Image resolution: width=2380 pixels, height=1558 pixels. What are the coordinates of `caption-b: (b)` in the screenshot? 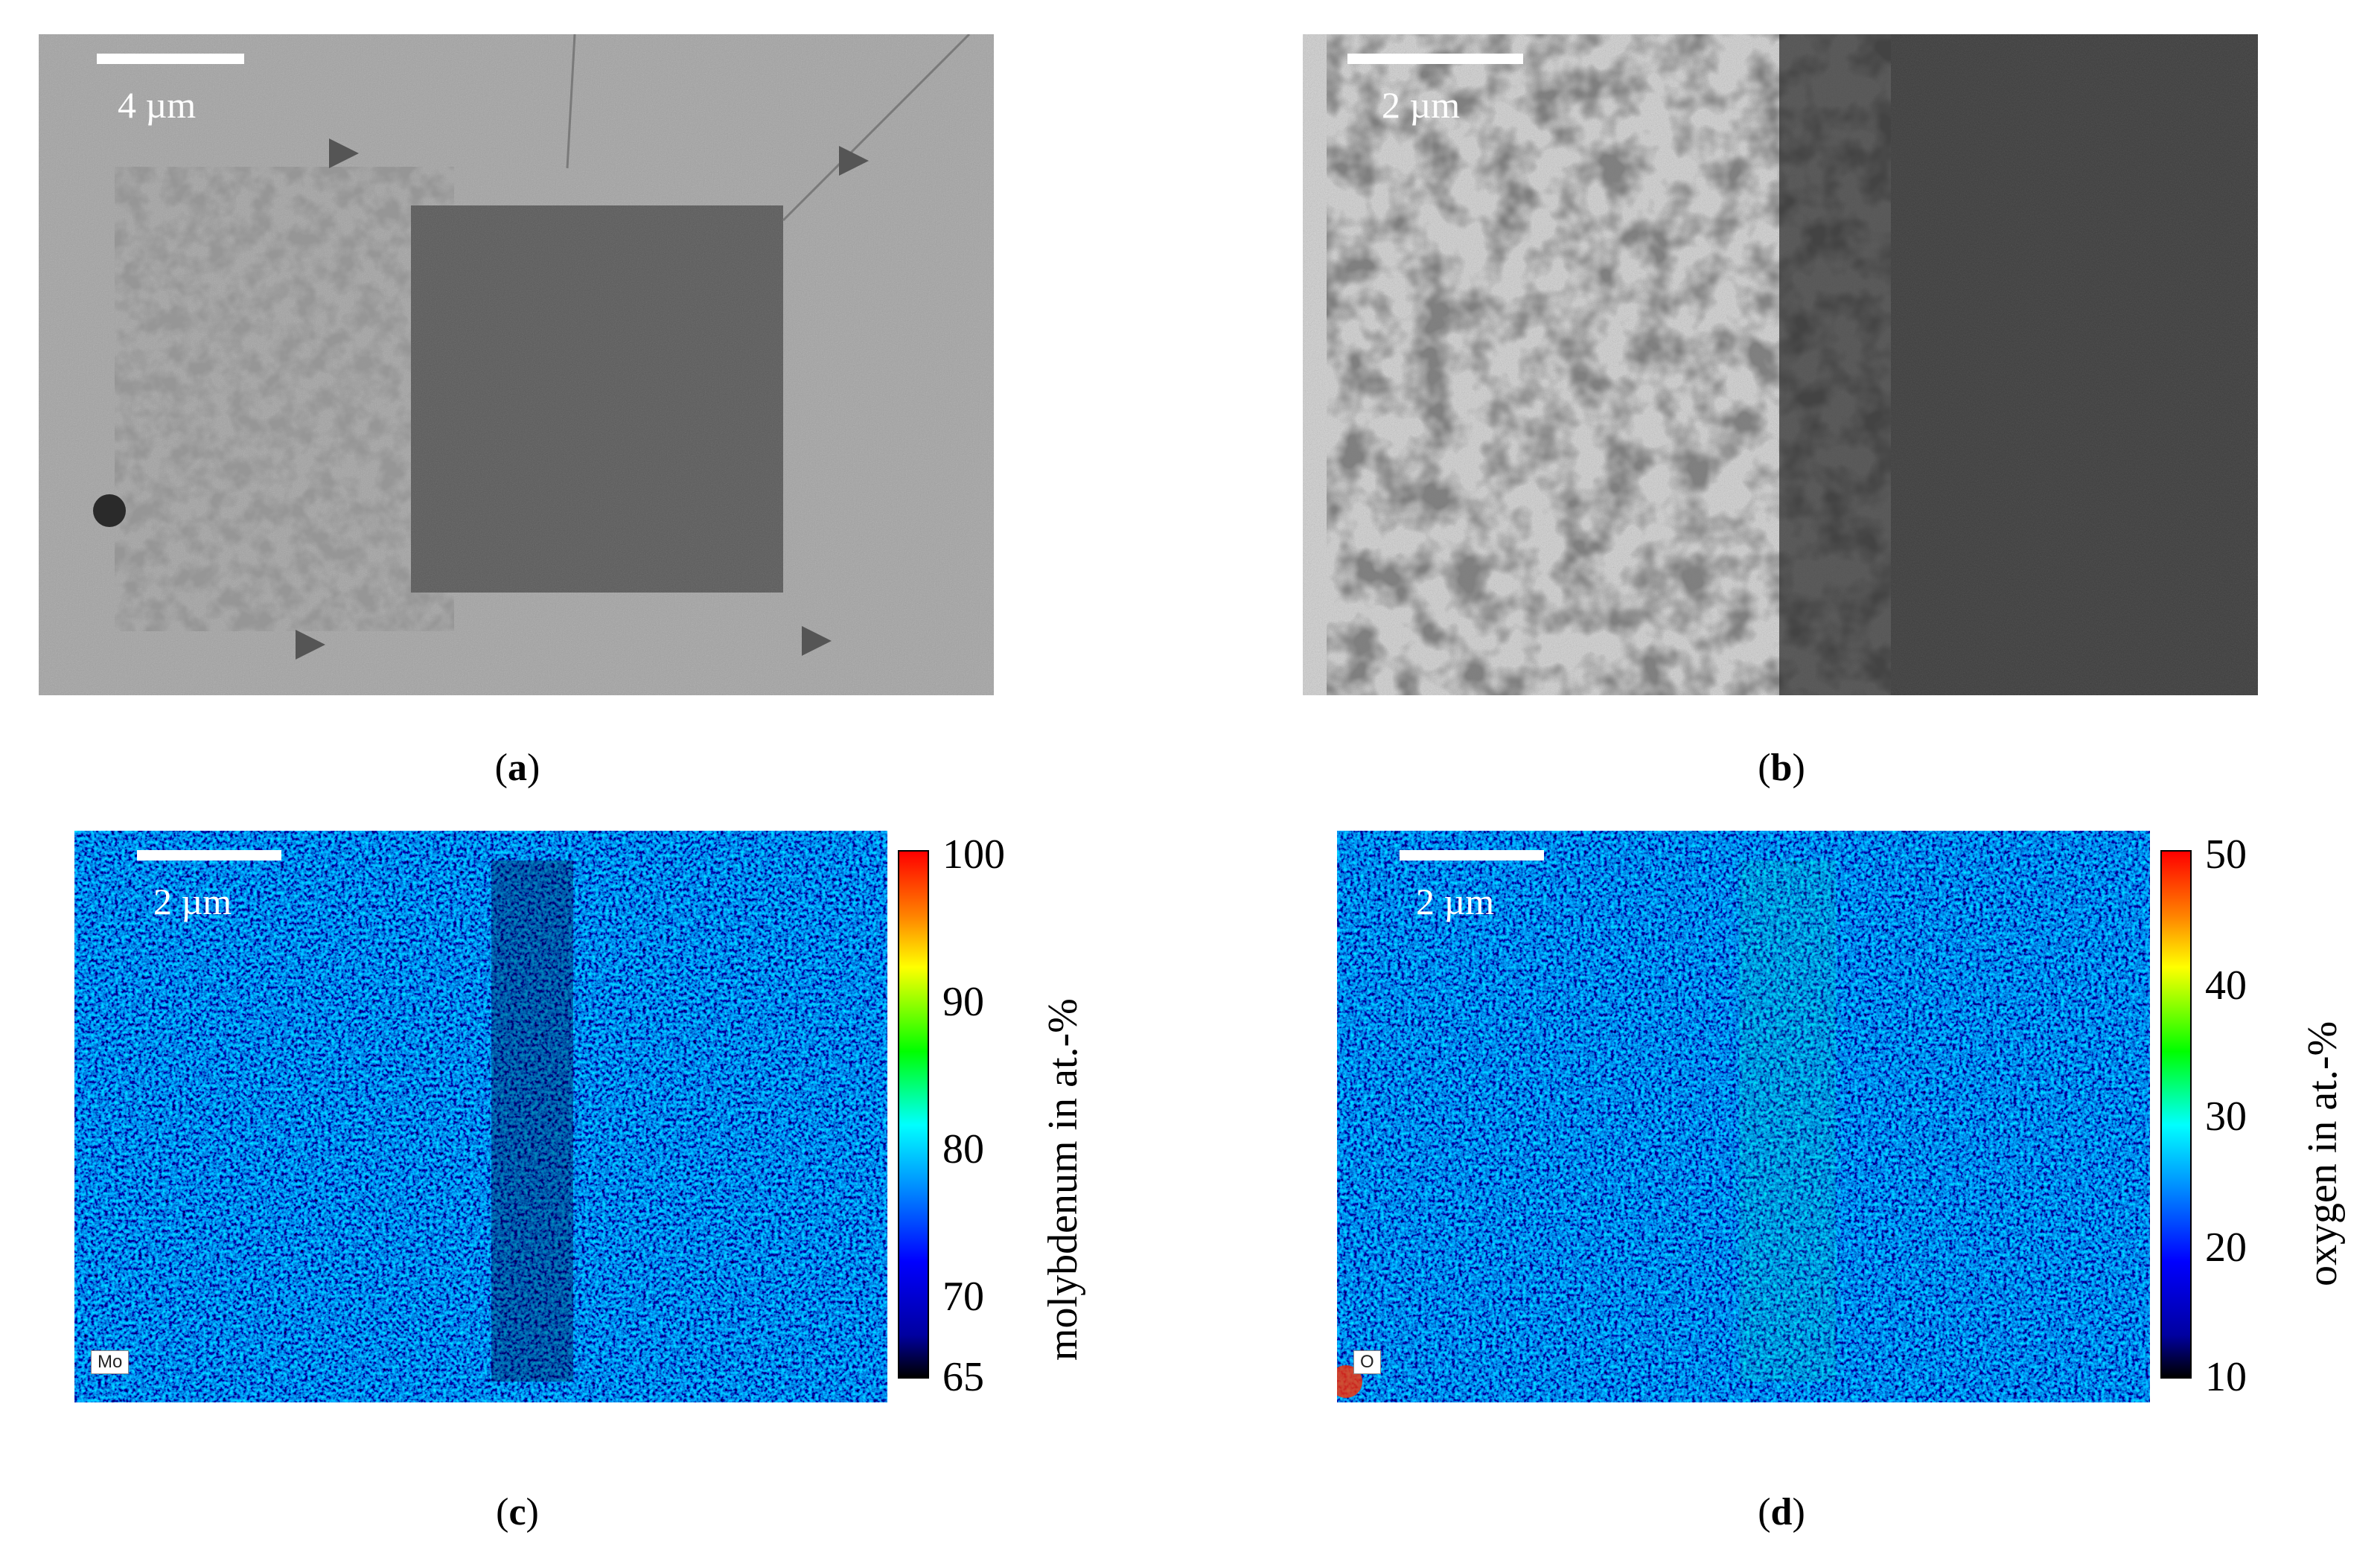 It's located at (1781, 768).